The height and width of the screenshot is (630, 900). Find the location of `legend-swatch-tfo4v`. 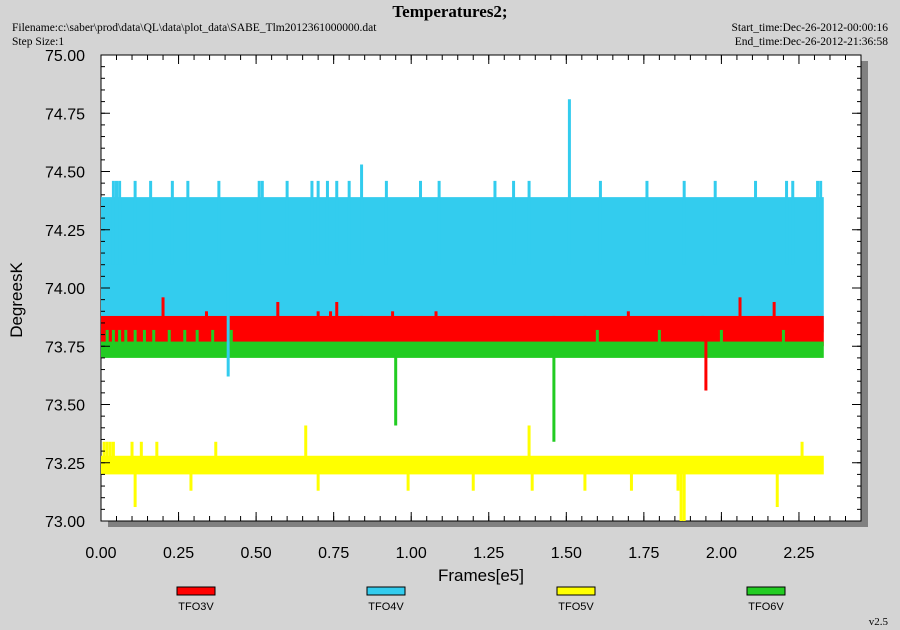

legend-swatch-tfo4v is located at coordinates (386, 591).